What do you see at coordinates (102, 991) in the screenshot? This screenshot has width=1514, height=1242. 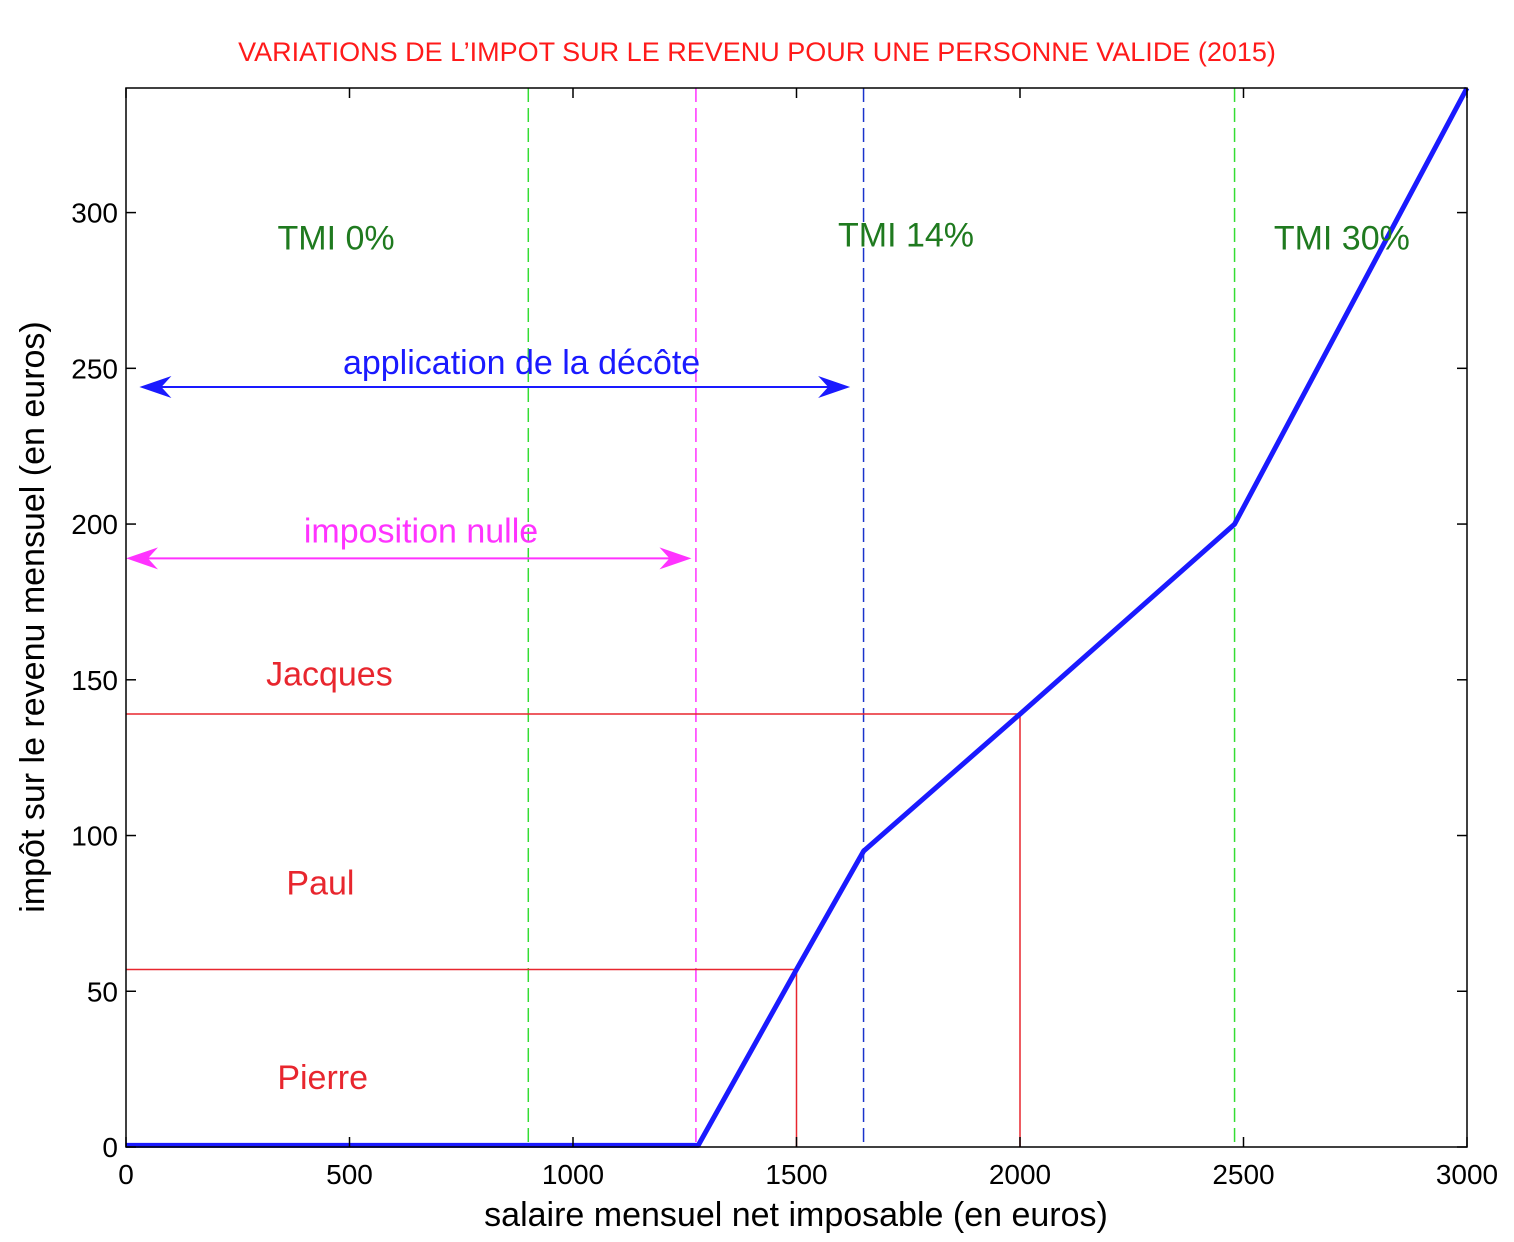 I see `y-tick-label: 50` at bounding box center [102, 991].